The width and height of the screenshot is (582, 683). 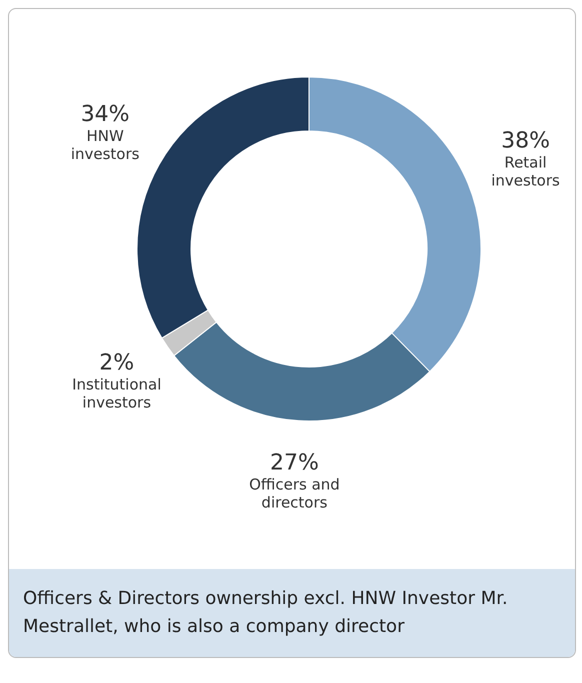 What do you see at coordinates (105, 145) in the screenshot?
I see `slice-label: HNW investors` at bounding box center [105, 145].